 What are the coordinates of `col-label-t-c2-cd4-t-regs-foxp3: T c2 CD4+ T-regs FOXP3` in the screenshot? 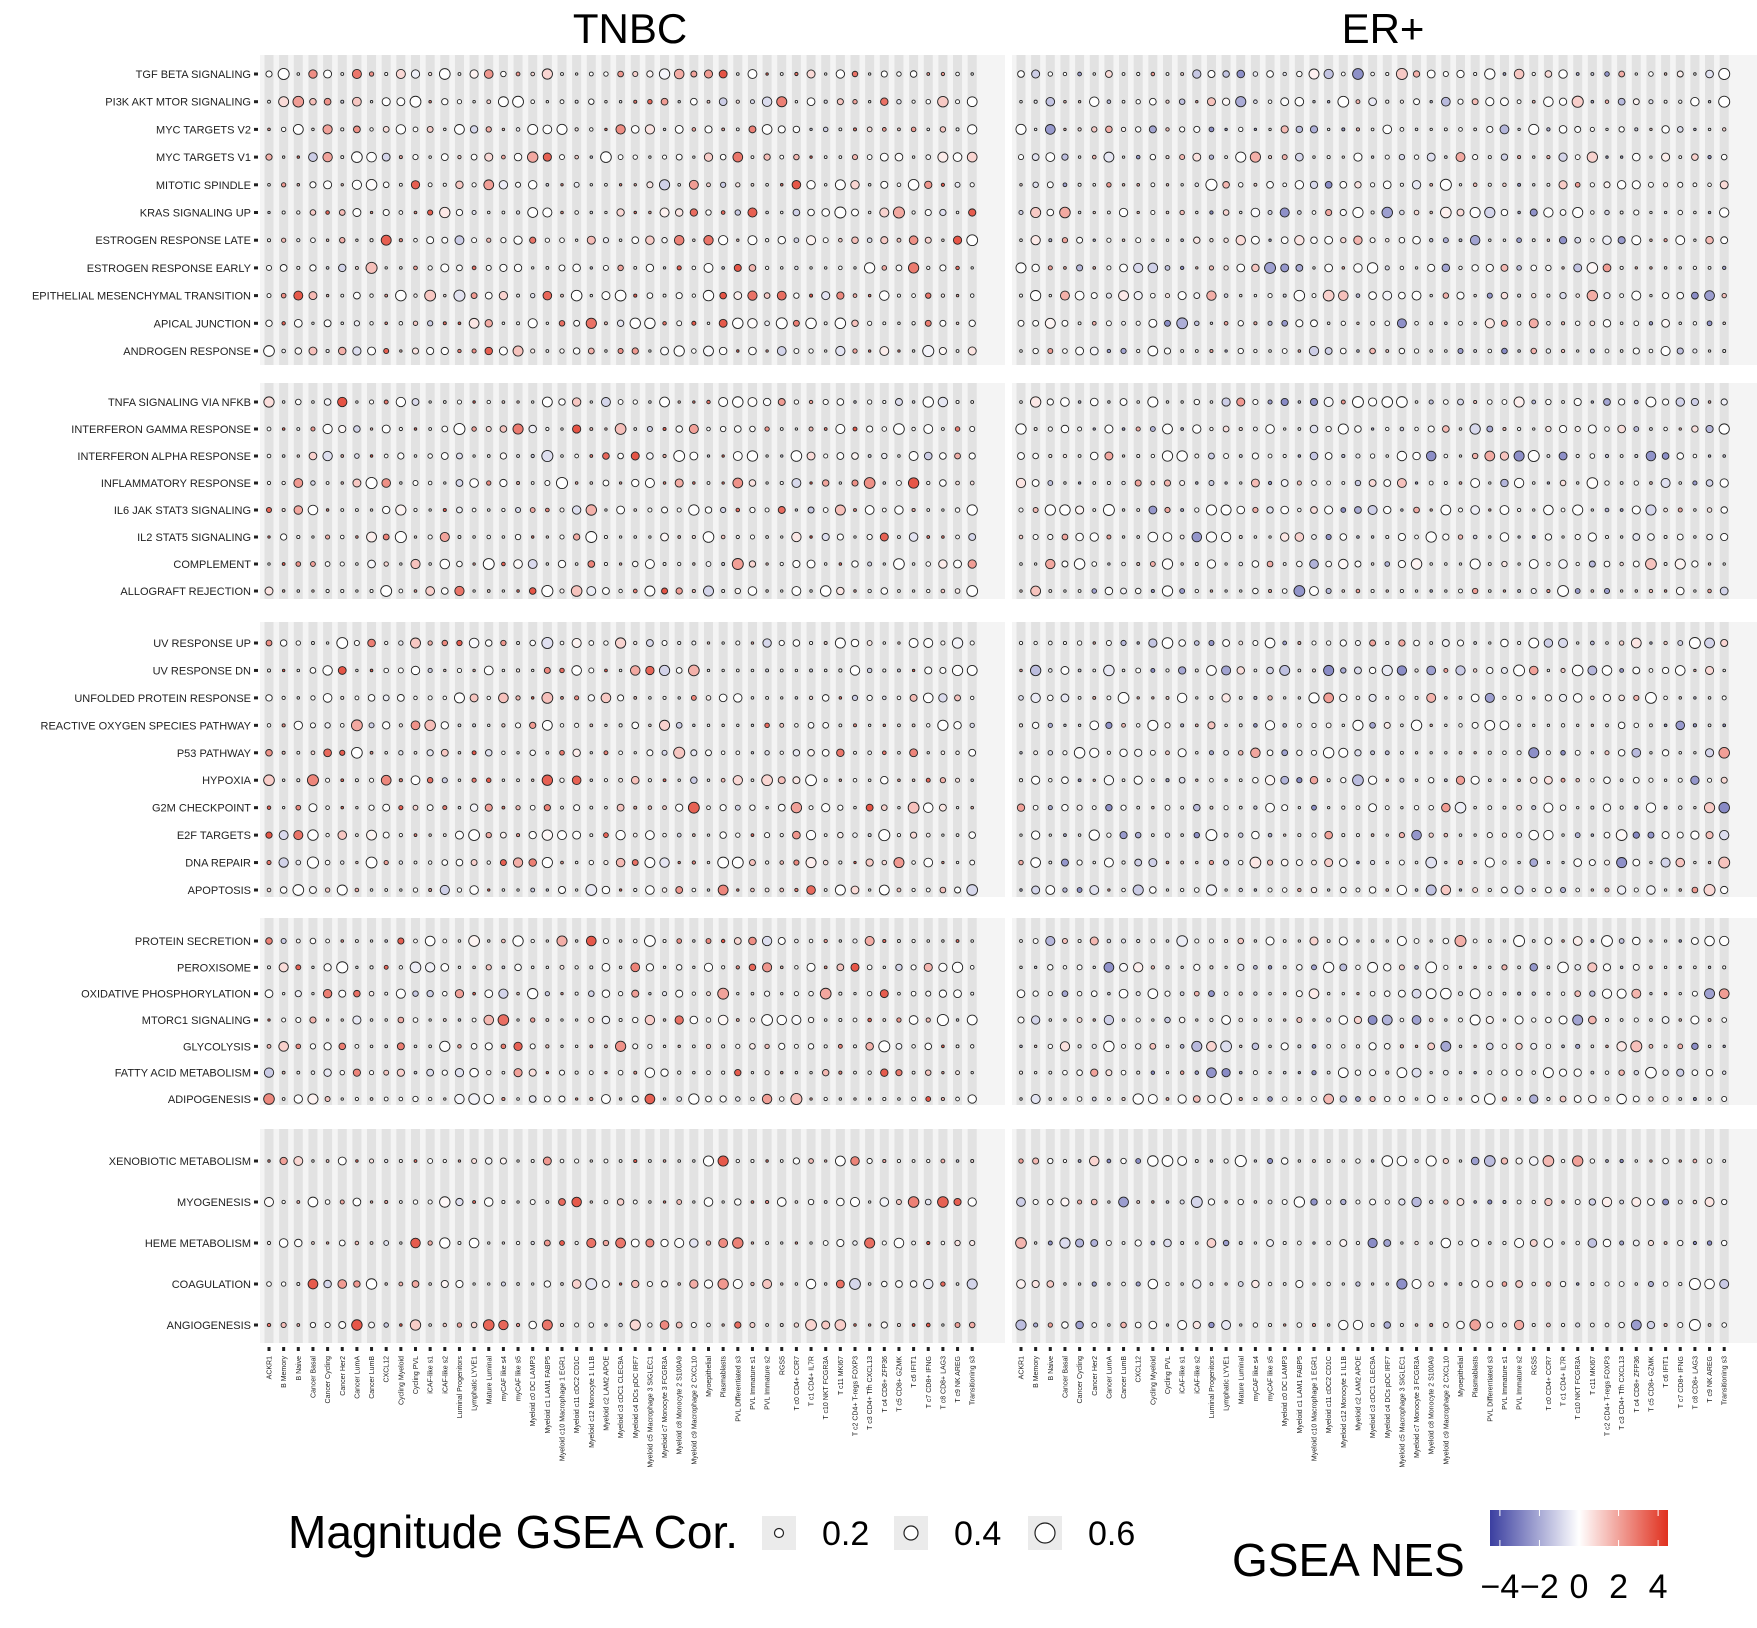 It's located at (856, 1396).